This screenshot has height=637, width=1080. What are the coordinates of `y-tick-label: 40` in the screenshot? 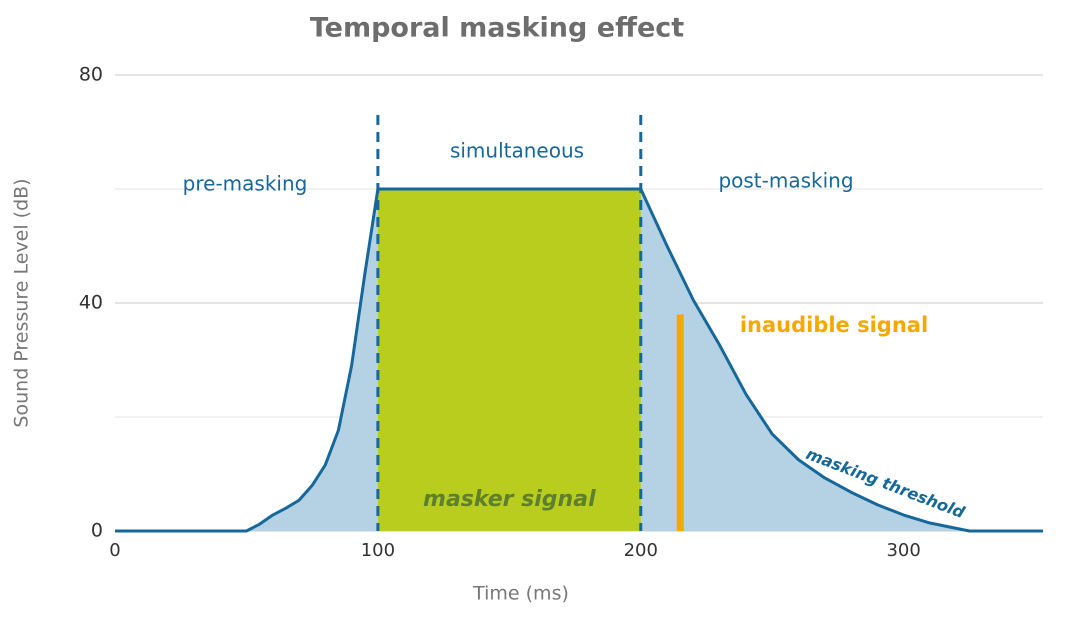 It's located at (91, 303).